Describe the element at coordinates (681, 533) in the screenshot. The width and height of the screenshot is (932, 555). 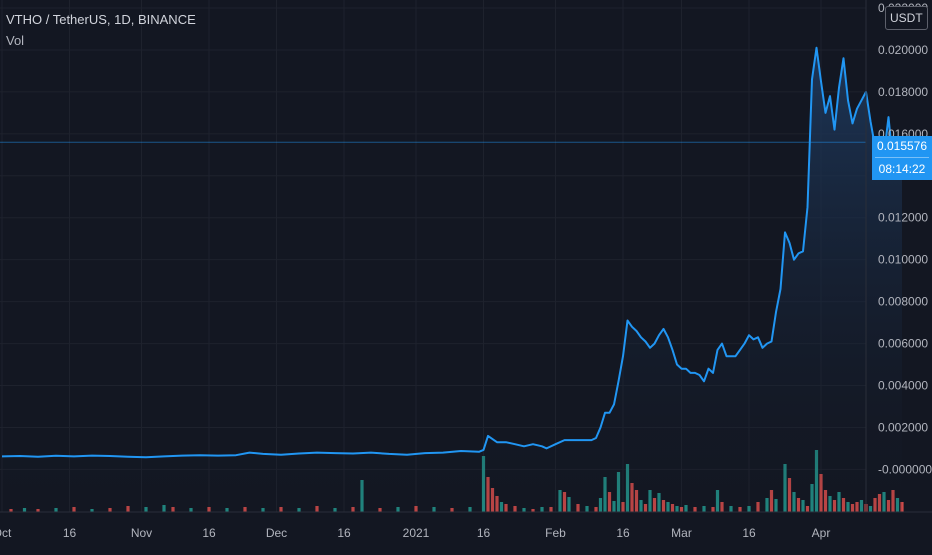
I see `time-axis-tick-label: Mar` at that location.